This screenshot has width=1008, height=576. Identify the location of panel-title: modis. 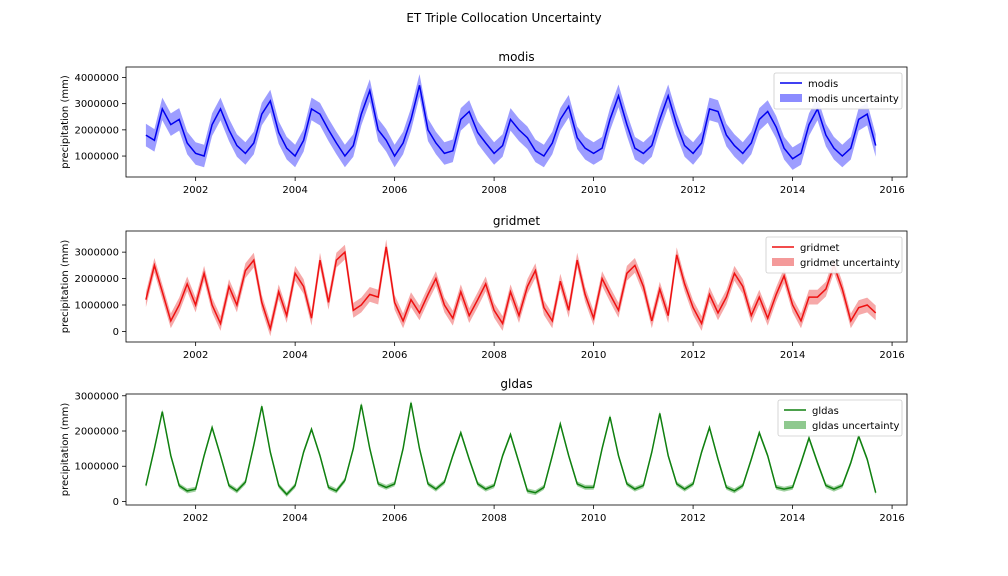
(516, 57).